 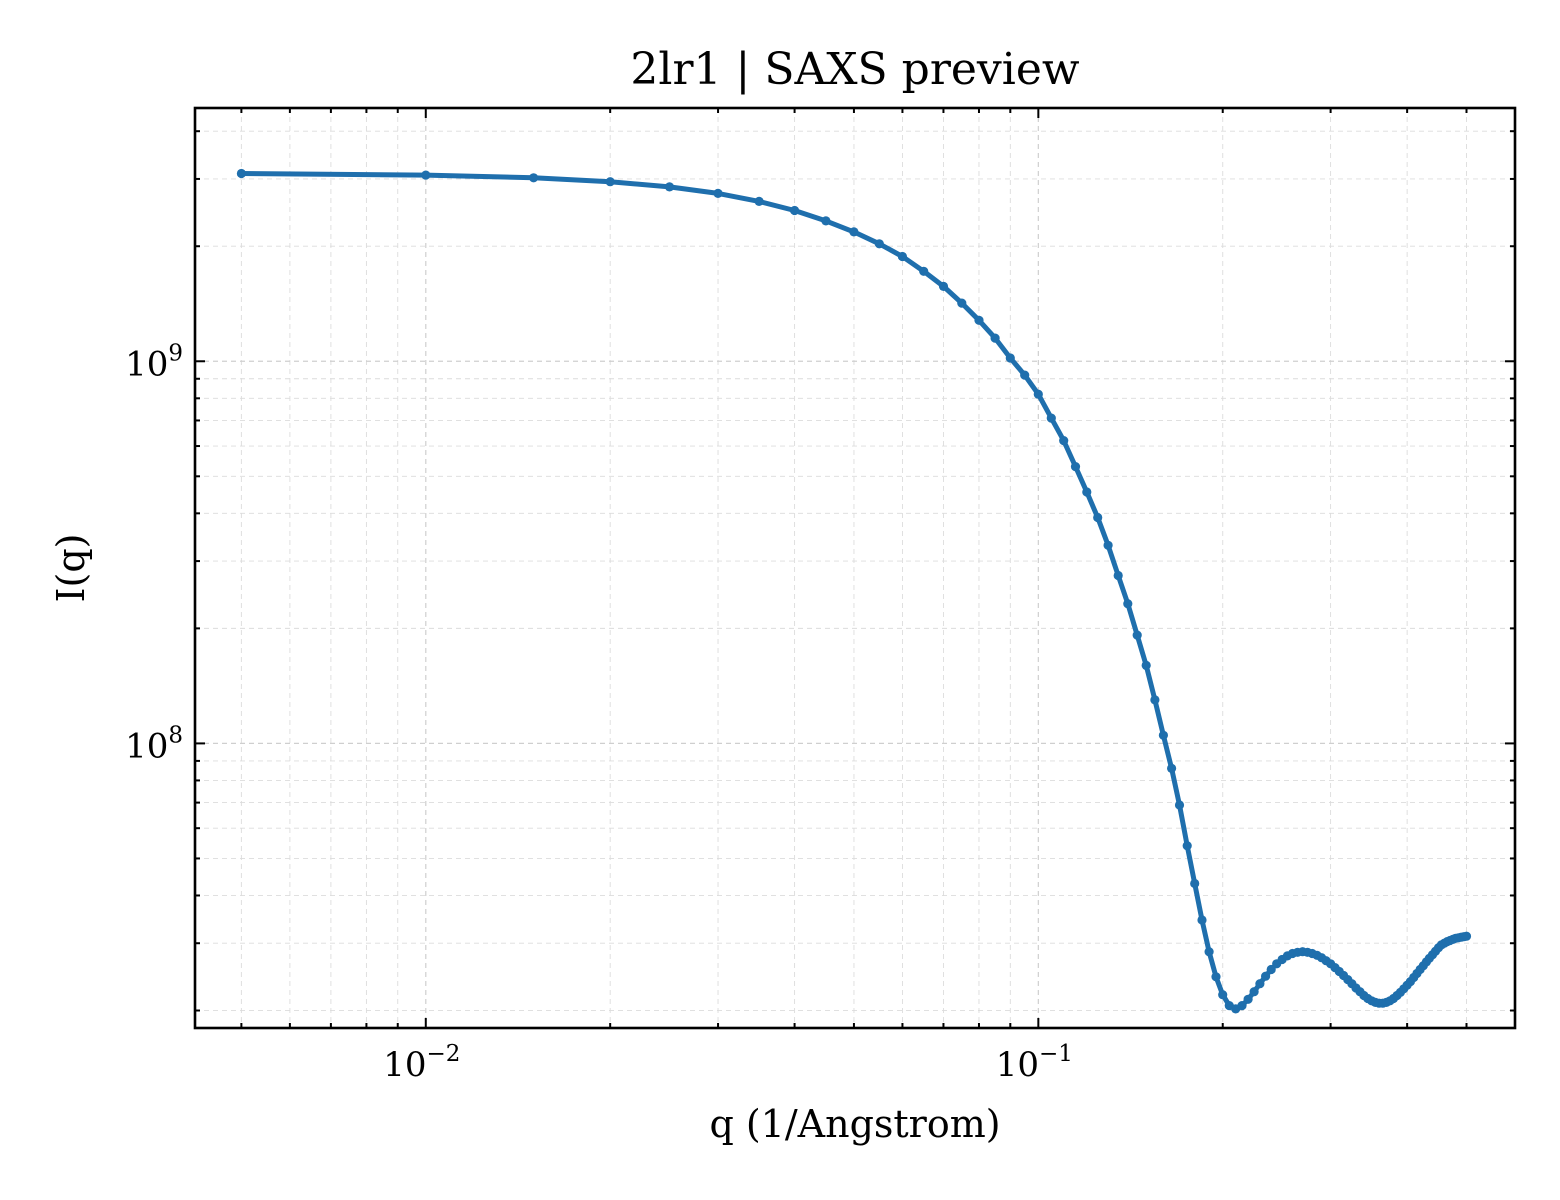 What do you see at coordinates (421, 1063) in the screenshot?
I see `x-tick-label: 10⁻²` at bounding box center [421, 1063].